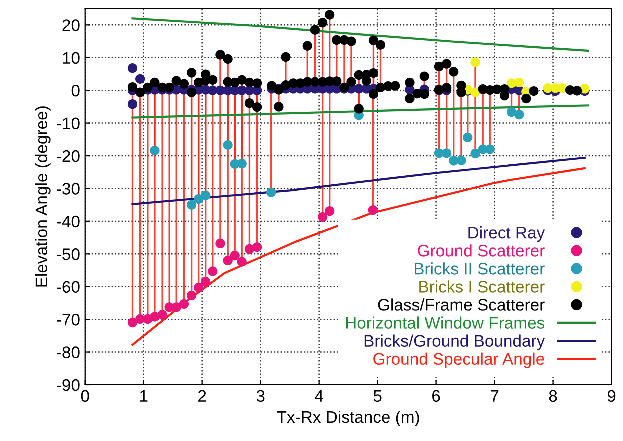 The width and height of the screenshot is (623, 441). I want to click on legend-label: Horizontal Window Frames, so click(445, 322).